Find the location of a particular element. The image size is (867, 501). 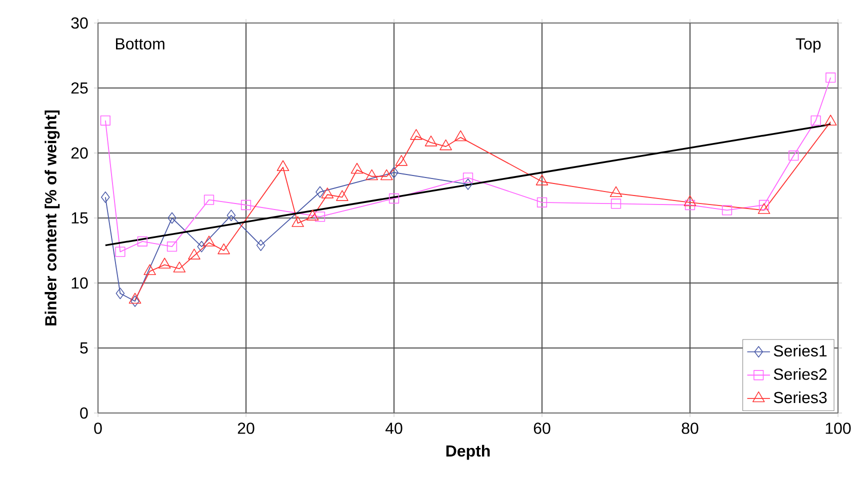

x-axis-title: Depth is located at coordinates (468, 452).